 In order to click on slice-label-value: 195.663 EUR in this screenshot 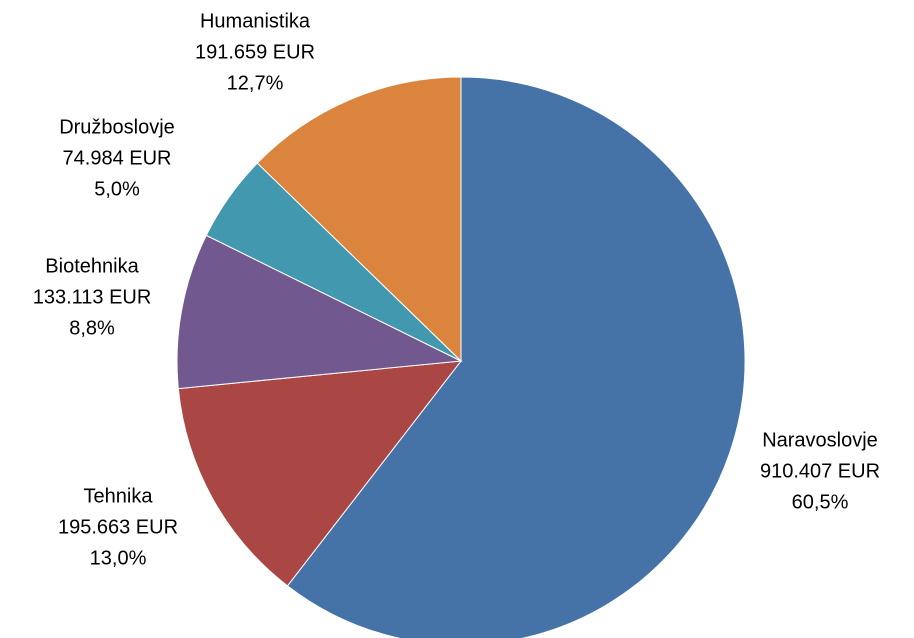, I will do `click(118, 527)`.